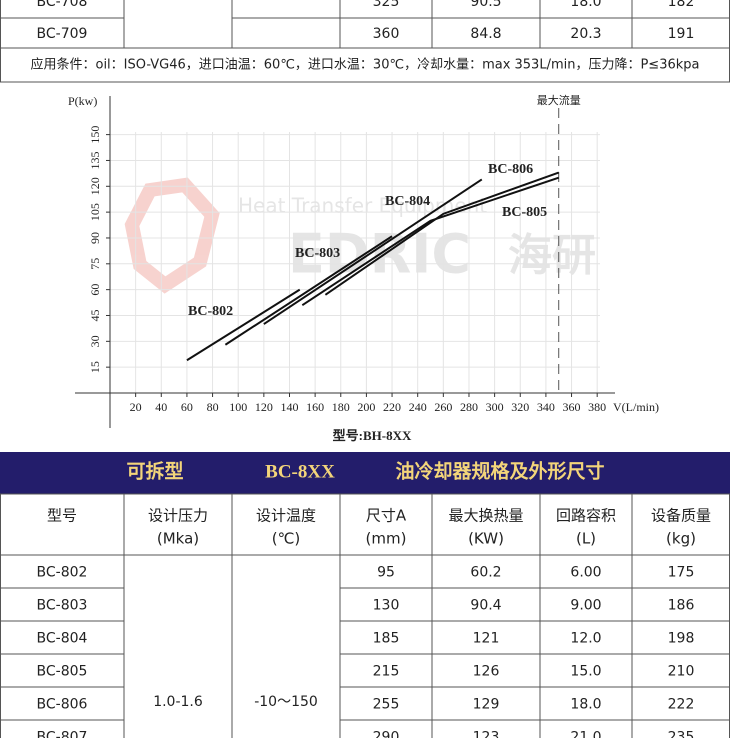 The image size is (730, 738). I want to click on x-tick-label: 260, so click(443, 407).